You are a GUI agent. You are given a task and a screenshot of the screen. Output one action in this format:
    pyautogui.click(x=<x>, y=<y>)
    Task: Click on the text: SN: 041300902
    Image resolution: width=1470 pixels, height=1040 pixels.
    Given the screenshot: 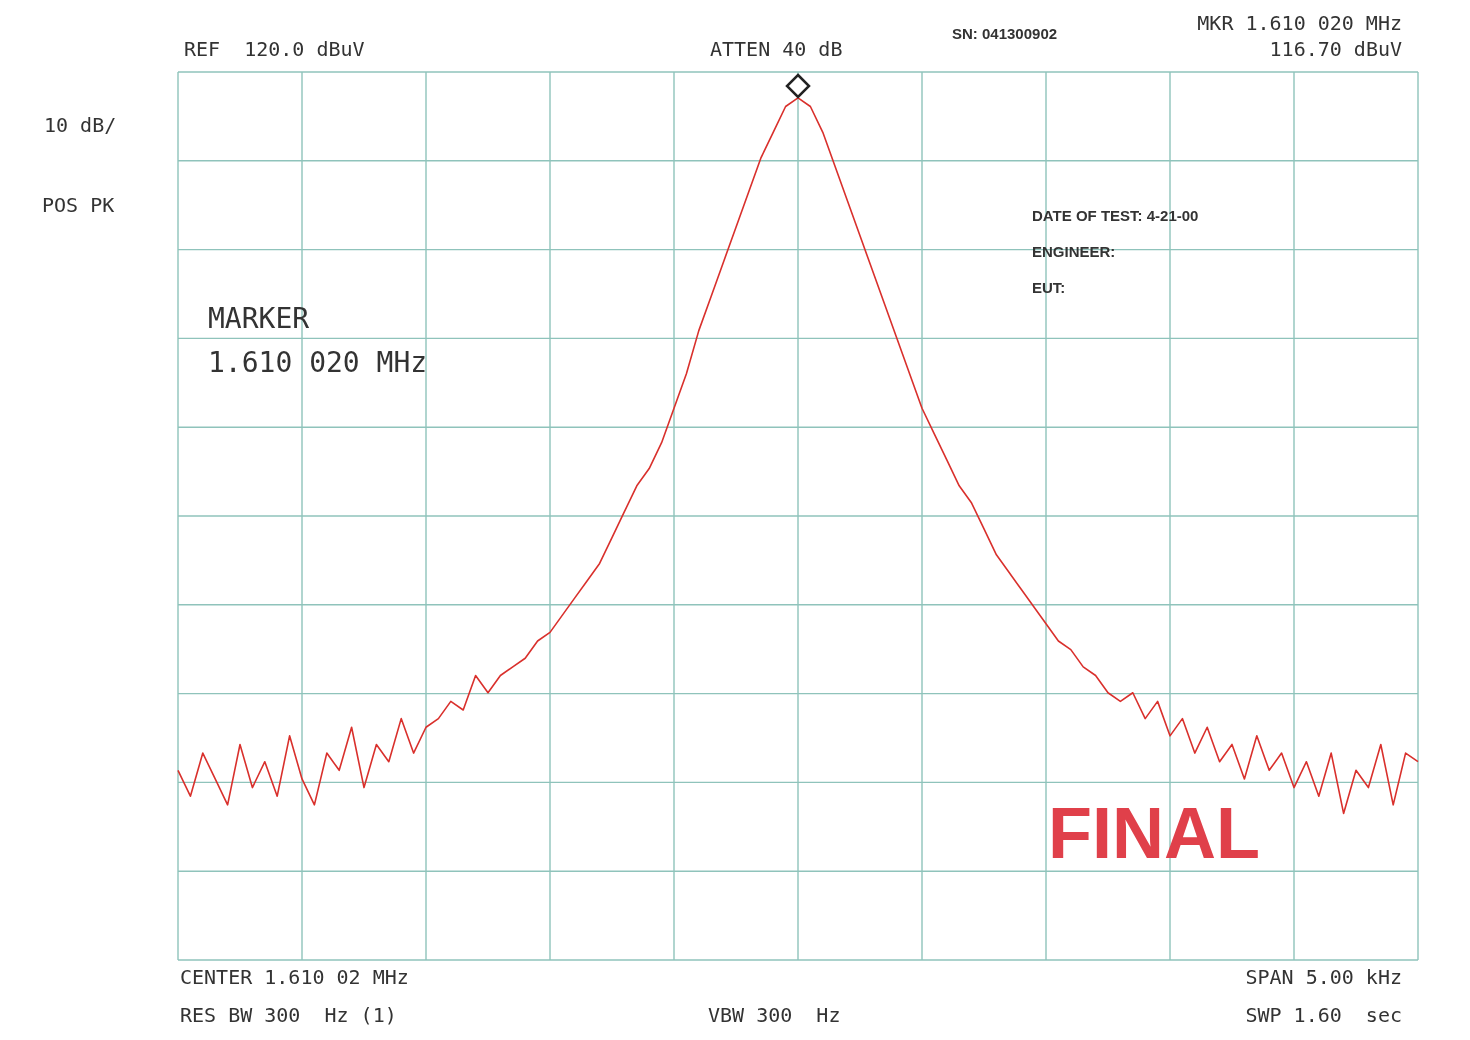 What is the action you would take?
    pyautogui.click(x=1005, y=34)
    